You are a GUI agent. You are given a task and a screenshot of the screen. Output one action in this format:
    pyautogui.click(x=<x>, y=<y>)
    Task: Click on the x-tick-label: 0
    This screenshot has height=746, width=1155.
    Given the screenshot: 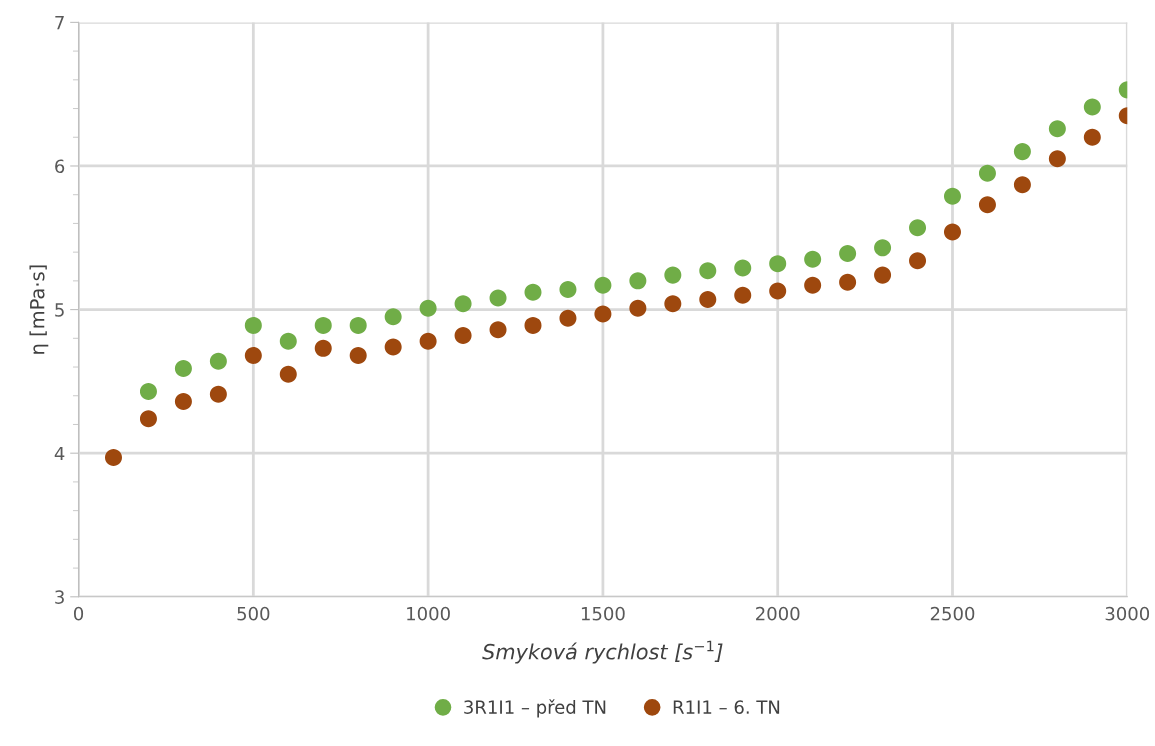 What is the action you would take?
    pyautogui.click(x=78, y=613)
    